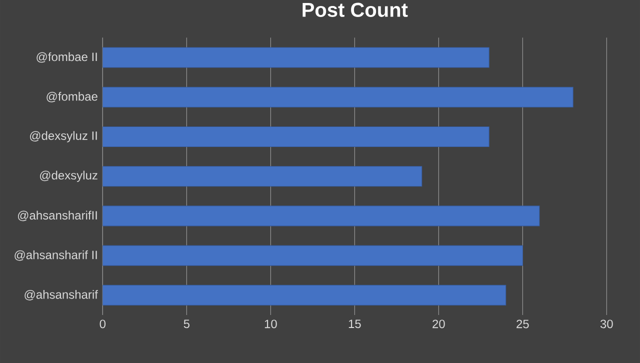  I want to click on y-tick-label: @dexsyluz II, so click(63, 136).